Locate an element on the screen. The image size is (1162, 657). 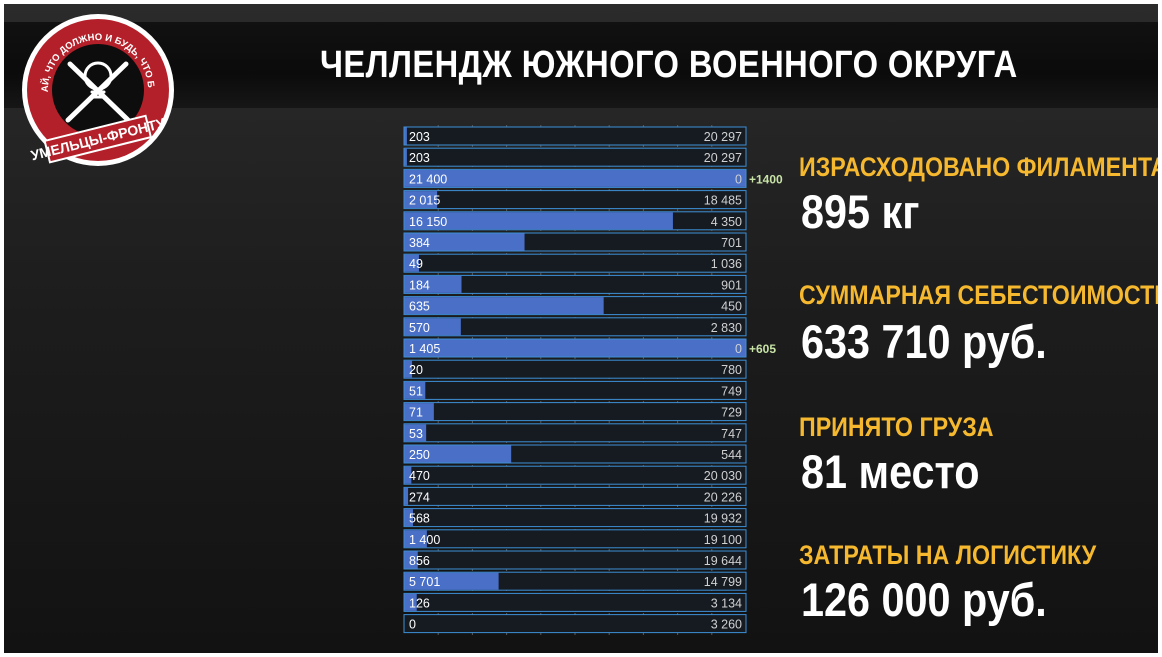
done-value-label: 274 is located at coordinates (419, 497).